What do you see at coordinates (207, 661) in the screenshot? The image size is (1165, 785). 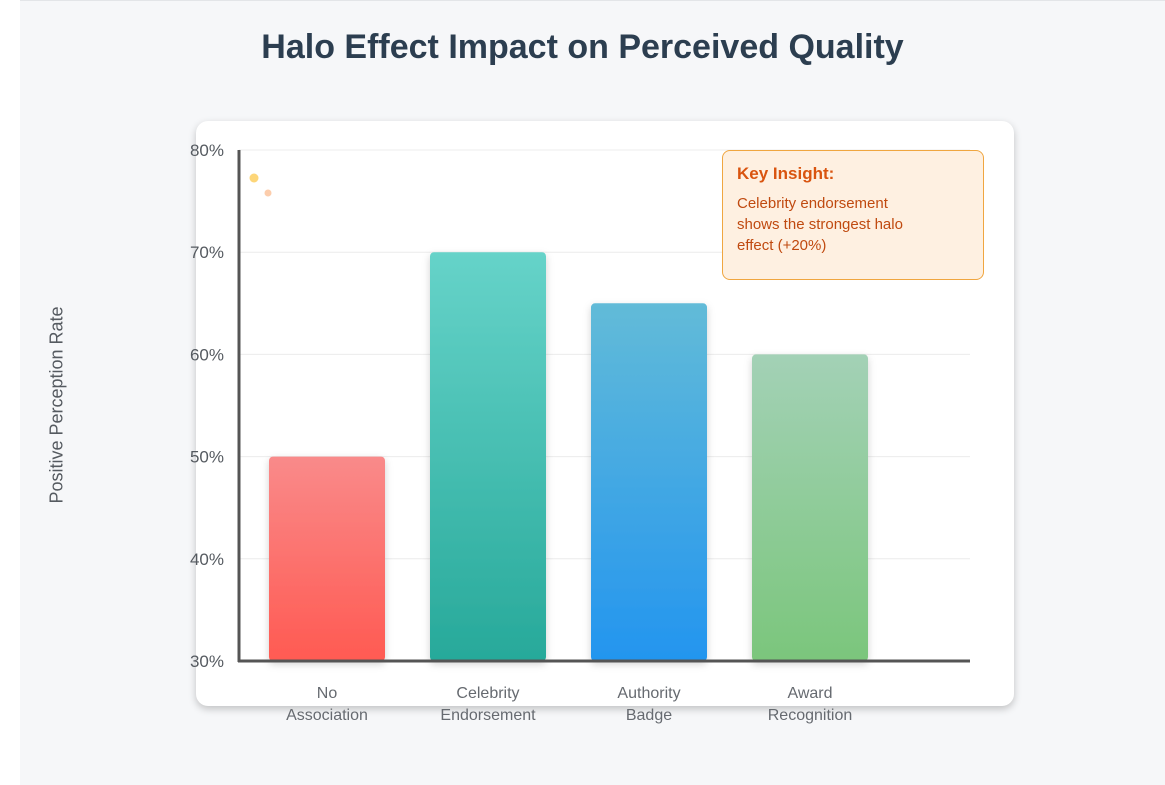 I see `y-tick-label: 30%` at bounding box center [207, 661].